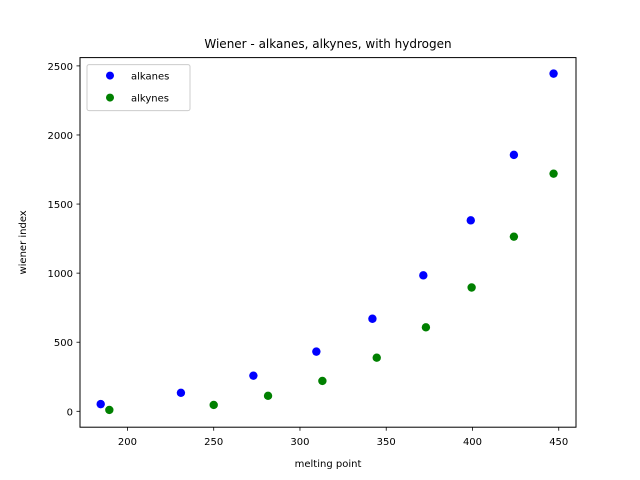  I want to click on y-tick-label: 500, so click(63, 343).